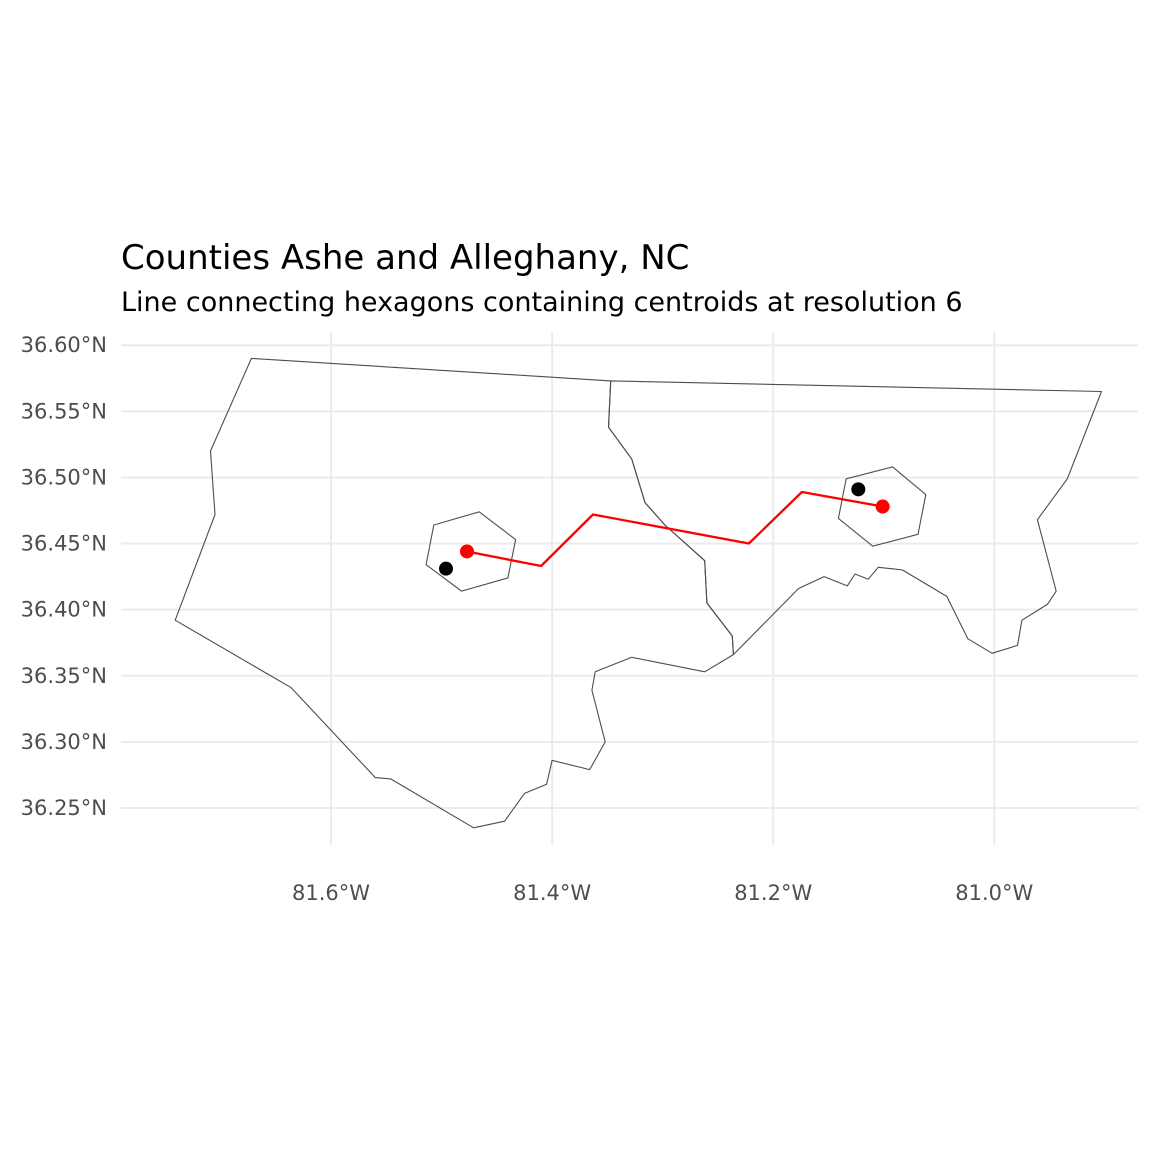 The image size is (1152, 1152). I want to click on x-tick-label: 81.0°W, so click(994, 893).